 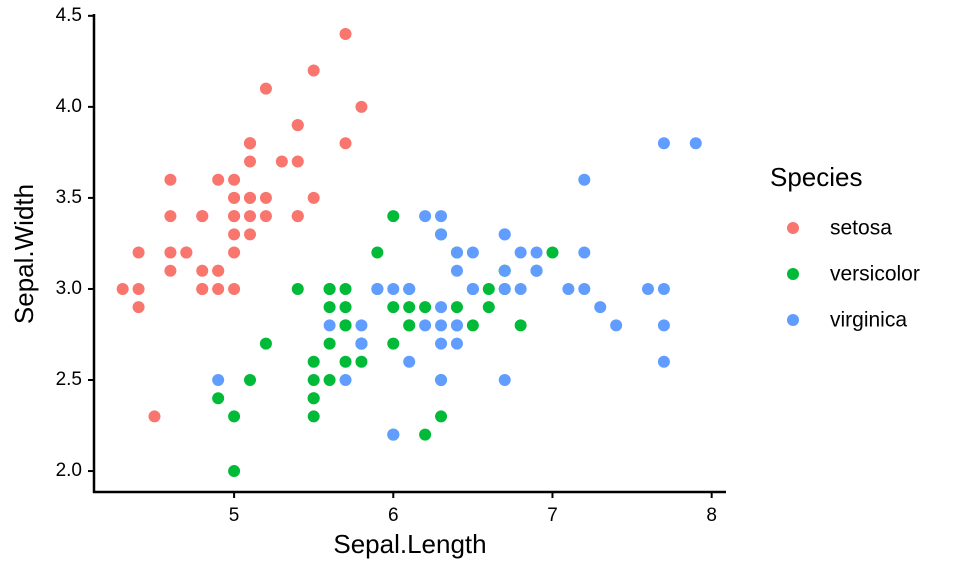 What do you see at coordinates (69, 379) in the screenshot?
I see `y-tick-label: 2.5` at bounding box center [69, 379].